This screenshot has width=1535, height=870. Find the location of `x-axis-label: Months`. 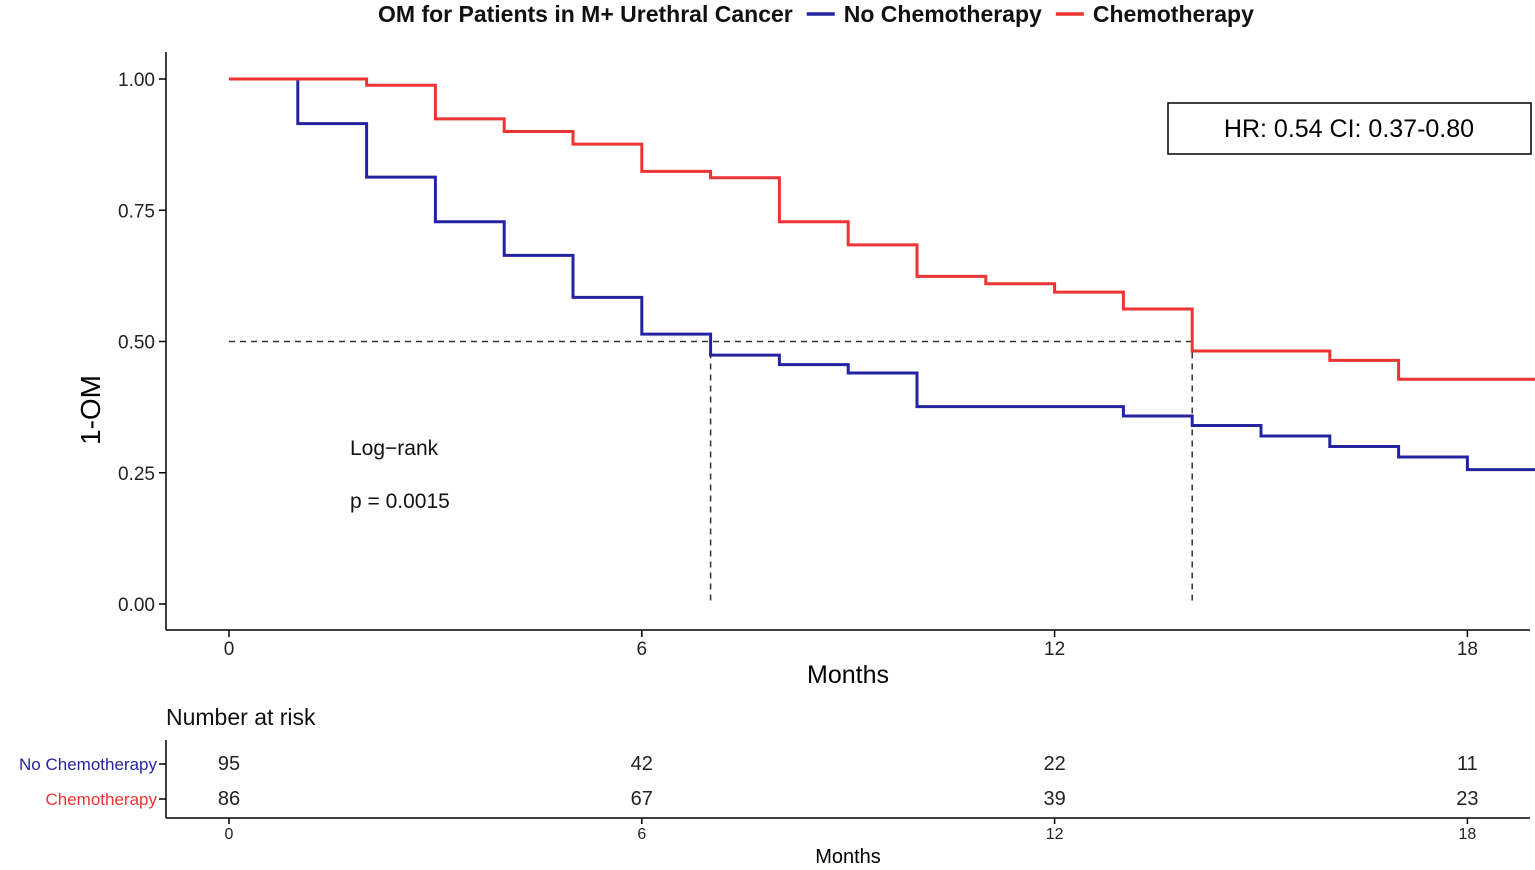

x-axis-label: Months is located at coordinates (848, 675).